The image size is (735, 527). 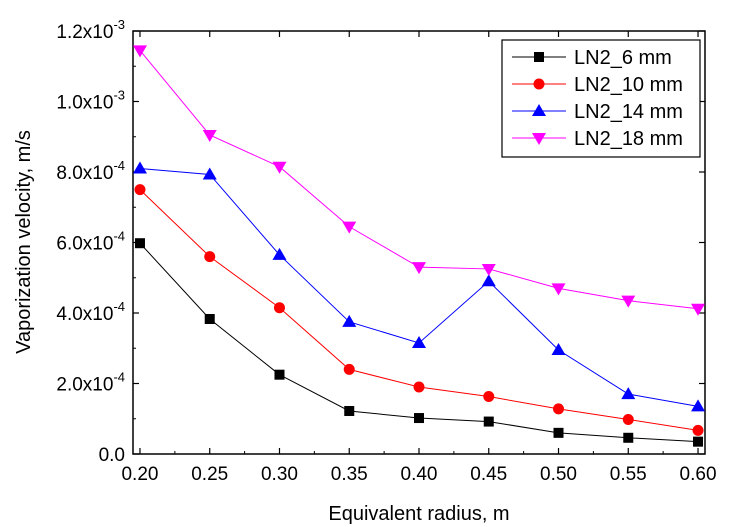 What do you see at coordinates (84, 103) in the screenshot?
I see `y-tick-mantissa: 1.0x10` at bounding box center [84, 103].